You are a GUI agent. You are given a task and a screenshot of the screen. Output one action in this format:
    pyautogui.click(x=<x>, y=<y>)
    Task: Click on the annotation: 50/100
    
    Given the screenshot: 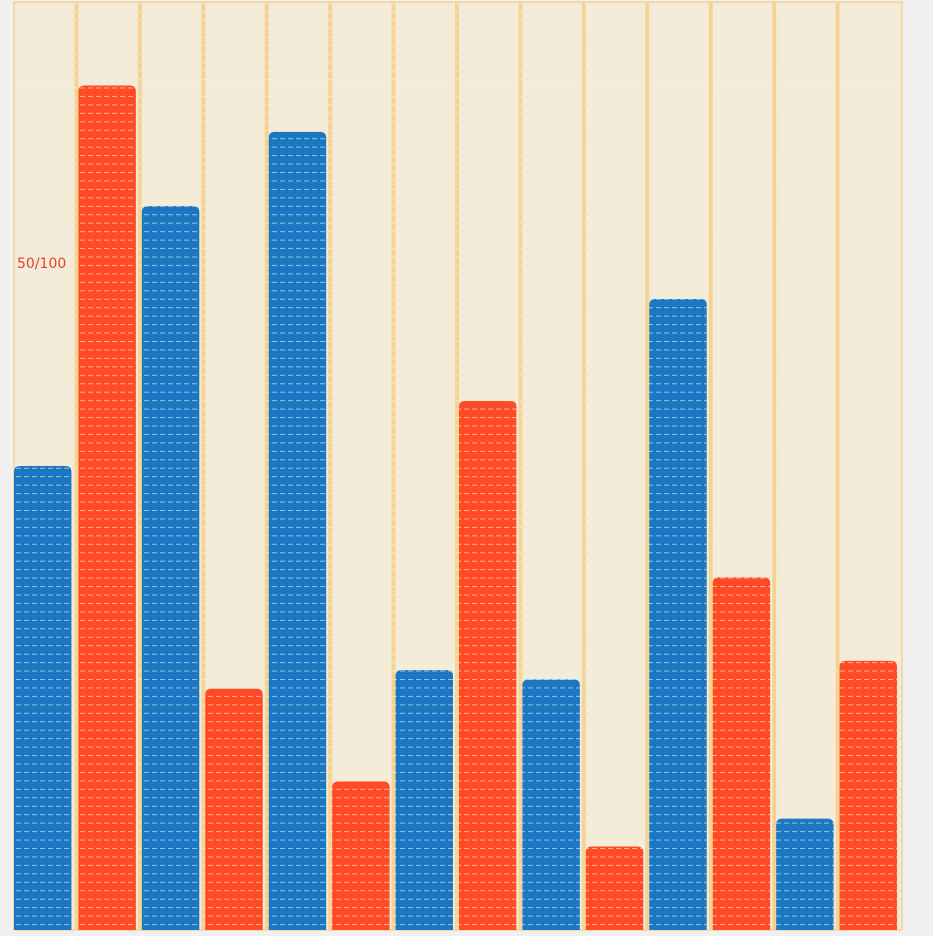 What is the action you would take?
    pyautogui.click(x=41, y=264)
    